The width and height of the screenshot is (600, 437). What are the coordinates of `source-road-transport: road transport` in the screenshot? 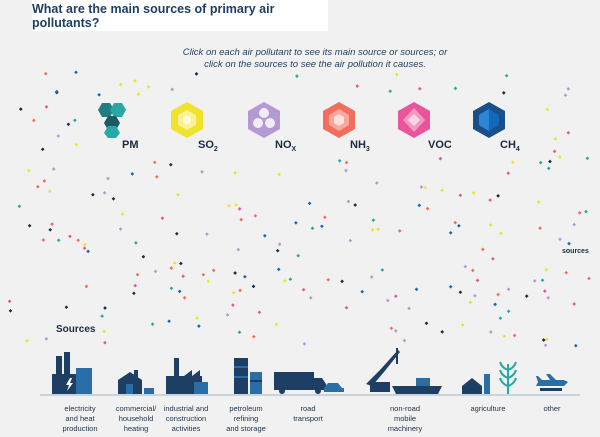 It's located at (308, 392).